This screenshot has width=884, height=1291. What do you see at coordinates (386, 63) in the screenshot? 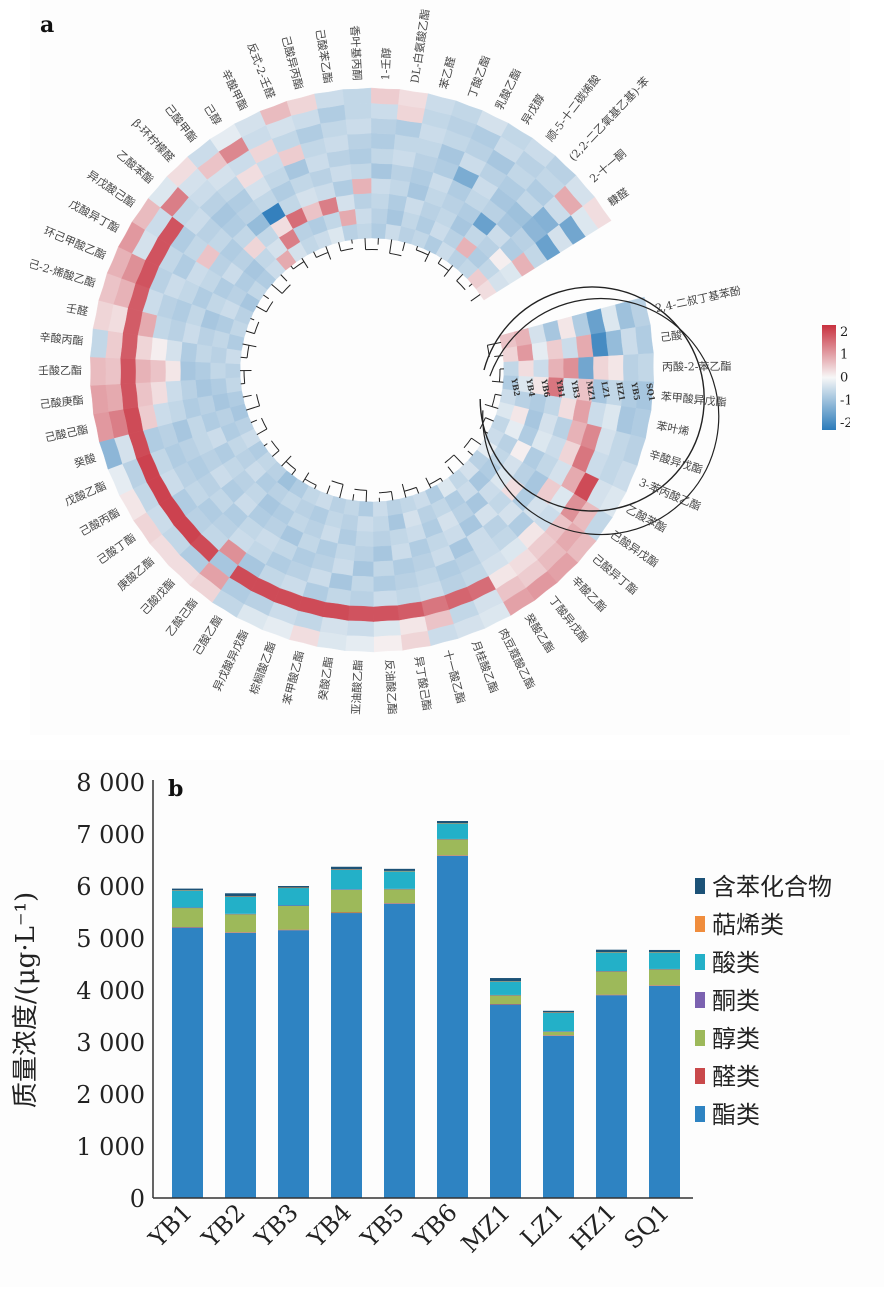
I see `heatmap-row-label: 1-壬醇` at bounding box center [386, 63].